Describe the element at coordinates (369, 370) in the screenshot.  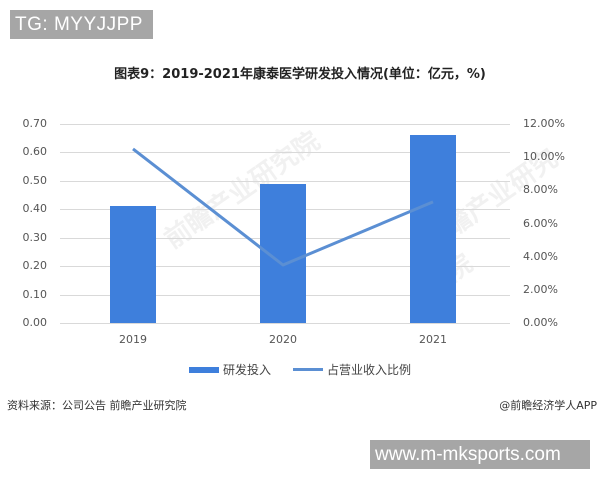
I see `legend-label-line: 占营业收入比例` at that location.